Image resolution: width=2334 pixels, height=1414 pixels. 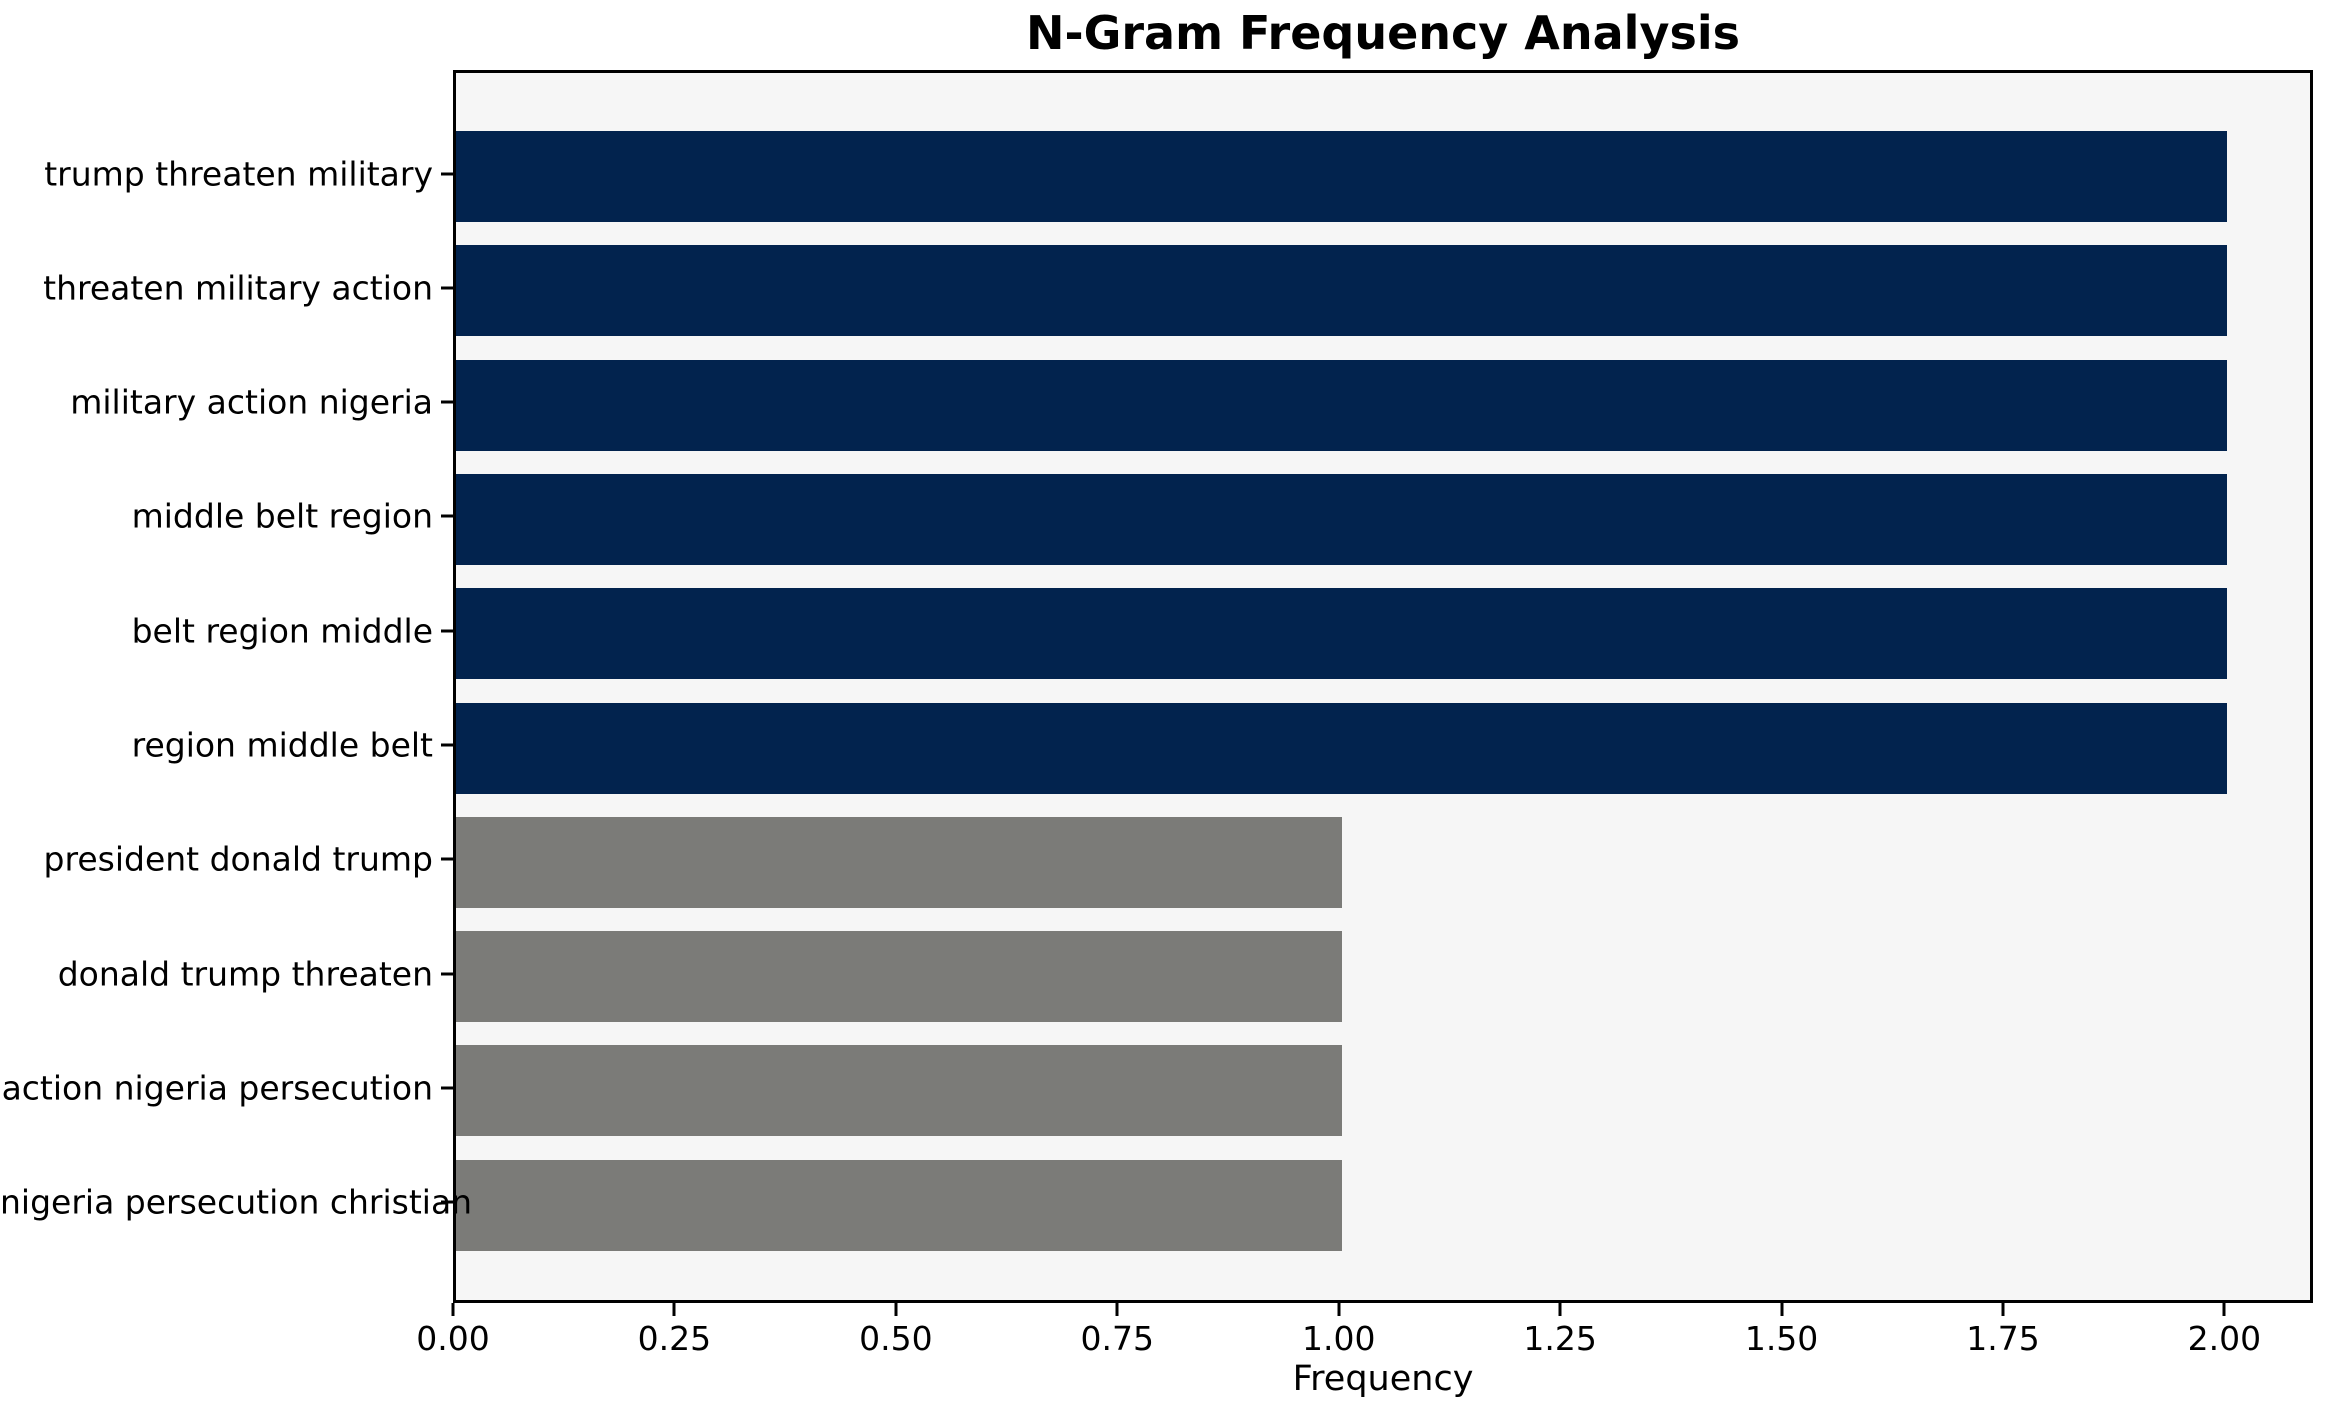 What do you see at coordinates (1117, 1338) in the screenshot?
I see `x-tick-label: 0.75` at bounding box center [1117, 1338].